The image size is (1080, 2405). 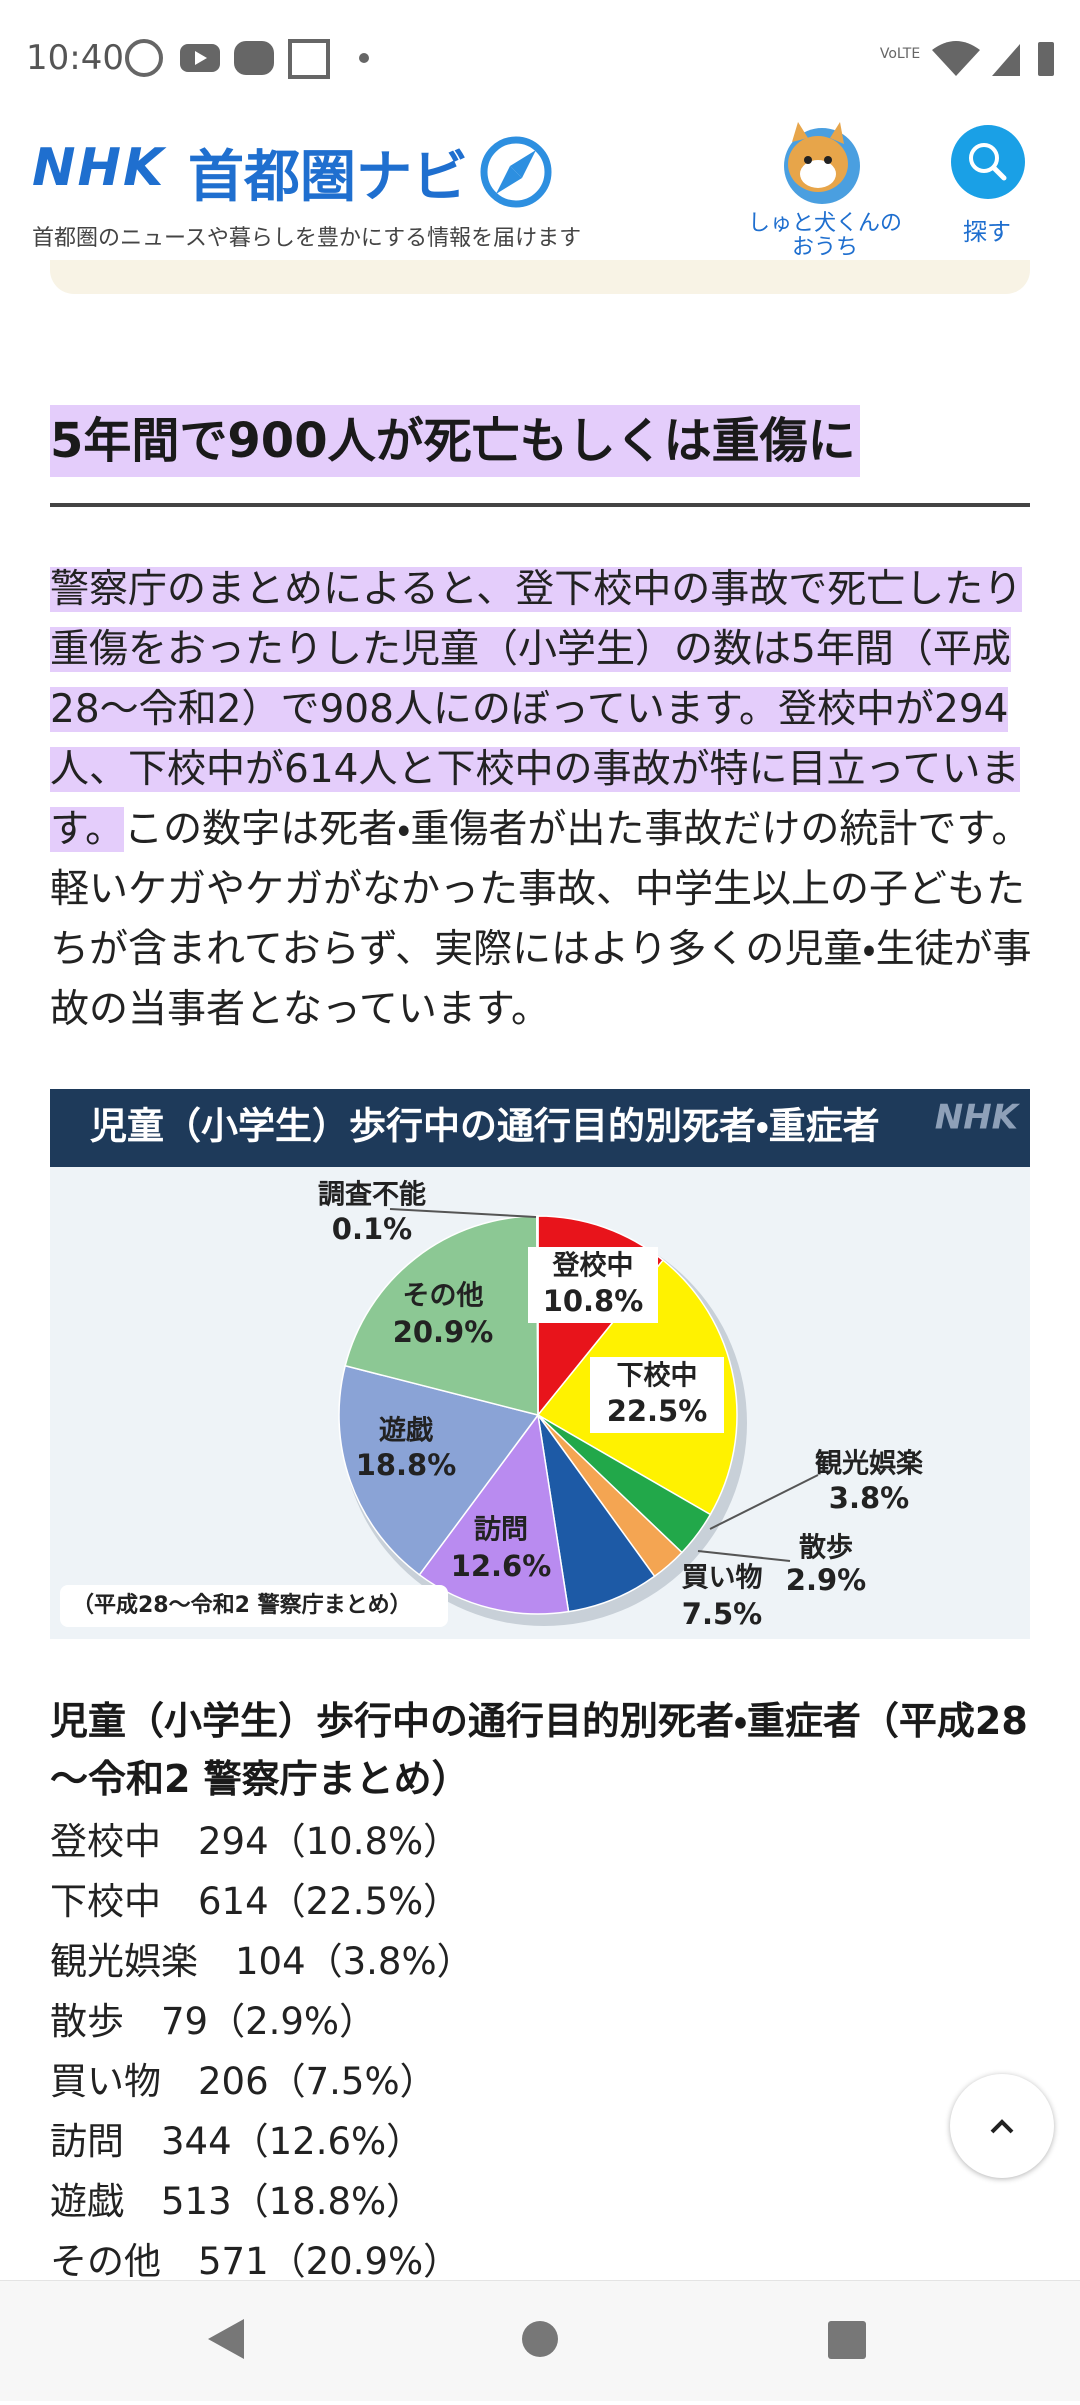 What do you see at coordinates (900, 54) in the screenshot?
I see `svg-text: VoLTE` at bounding box center [900, 54].